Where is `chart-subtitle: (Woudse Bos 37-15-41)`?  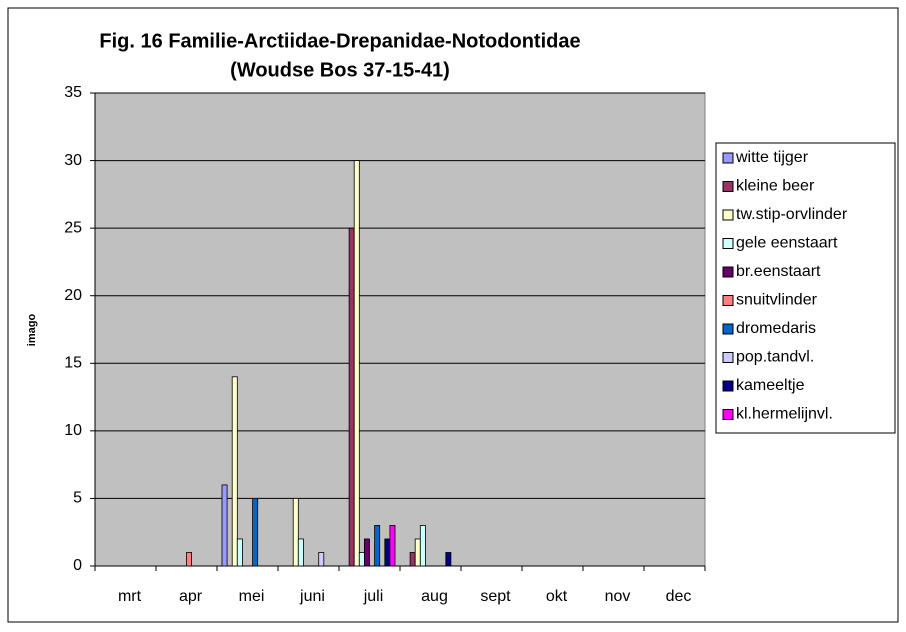 chart-subtitle: (Woudse Bos 37-15-41) is located at coordinates (340, 70).